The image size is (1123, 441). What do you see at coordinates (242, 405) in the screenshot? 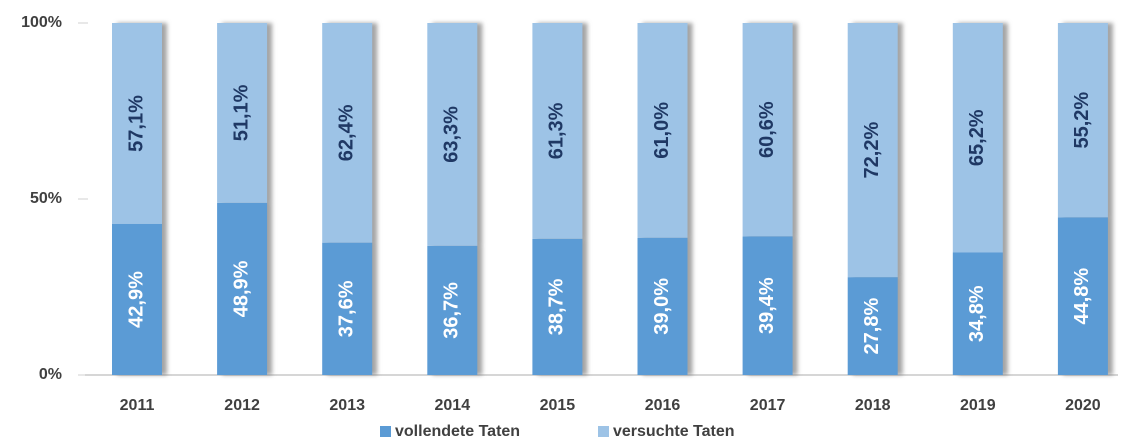
I see `x-tick-label: 2012` at bounding box center [242, 405].